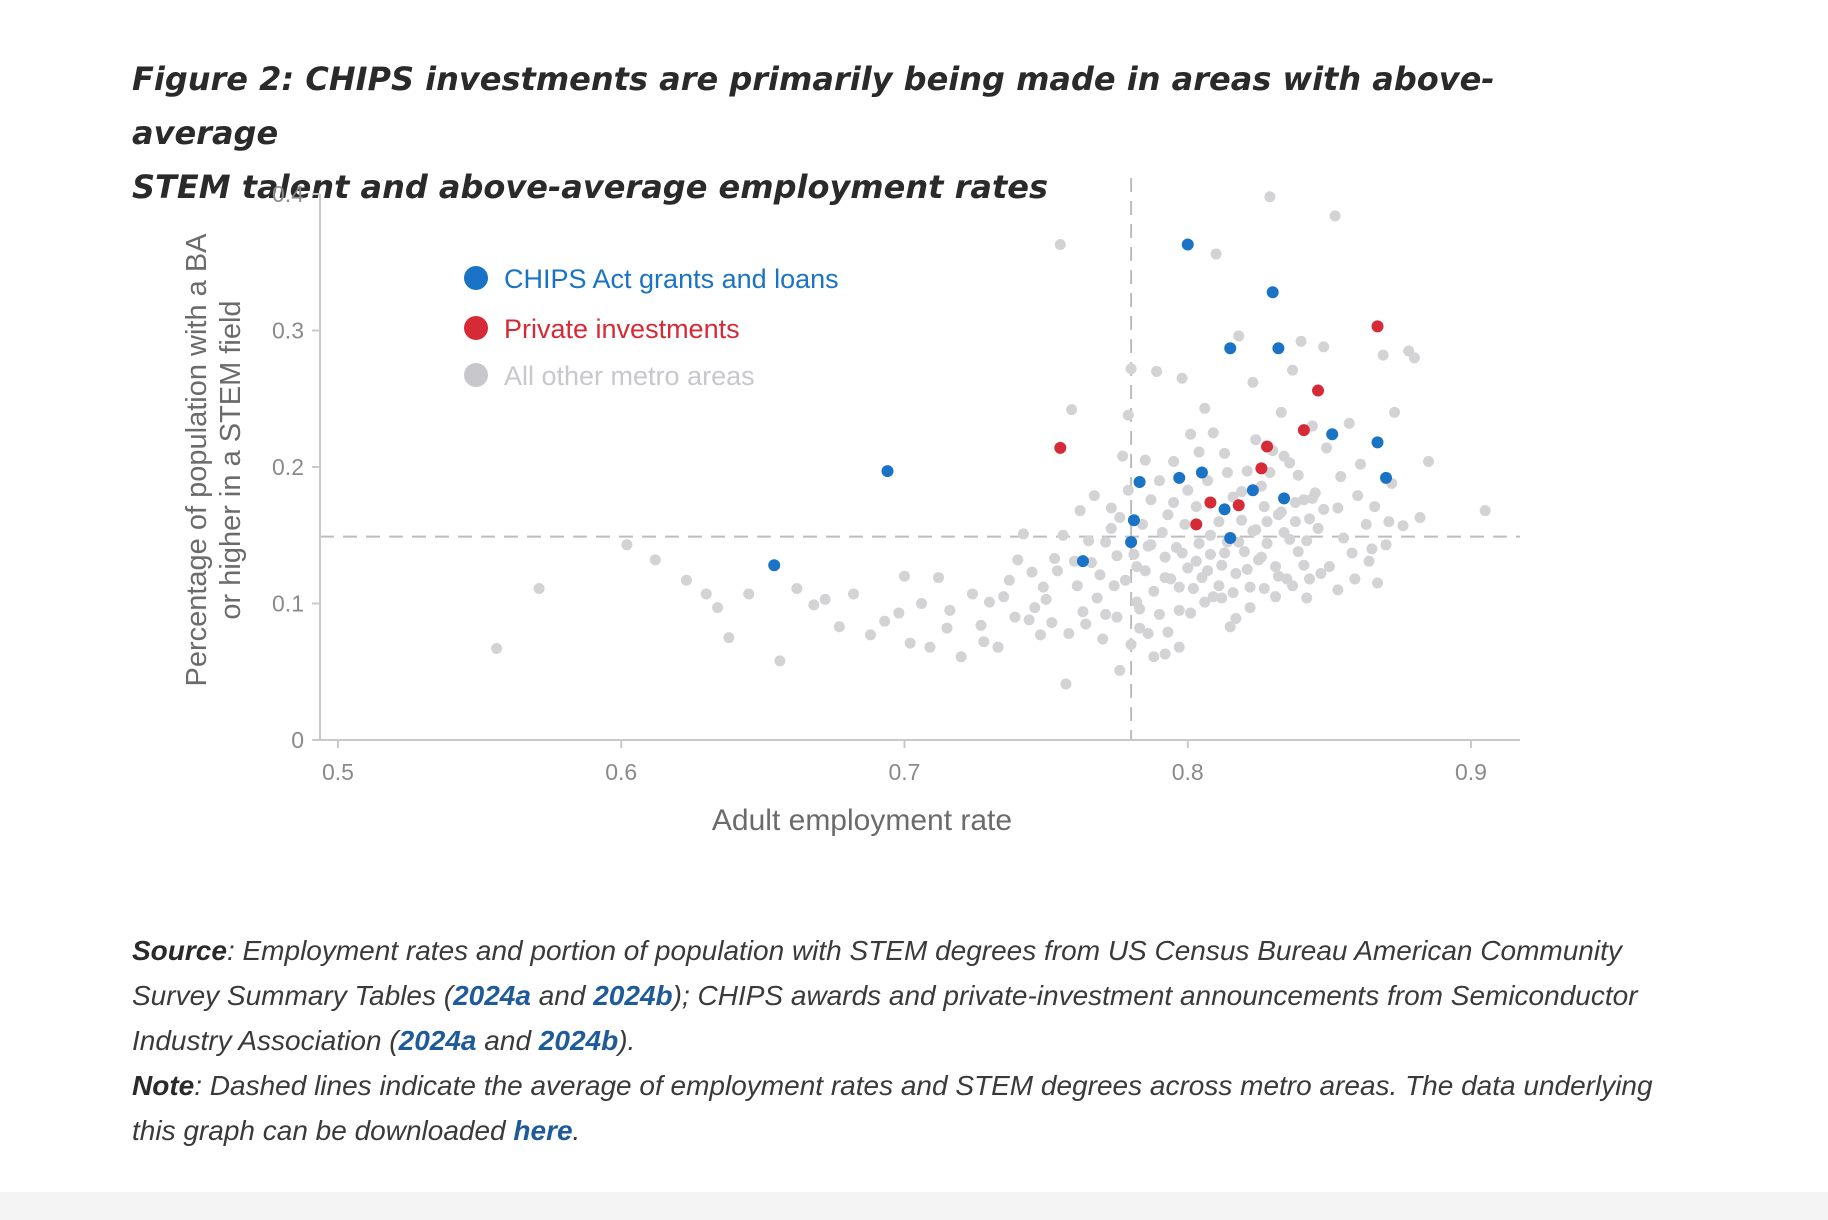 Image resolution: width=1828 pixels, height=1220 pixels. What do you see at coordinates (437, 1040) in the screenshot?
I see `link-sia-2024a: 2024a` at bounding box center [437, 1040].